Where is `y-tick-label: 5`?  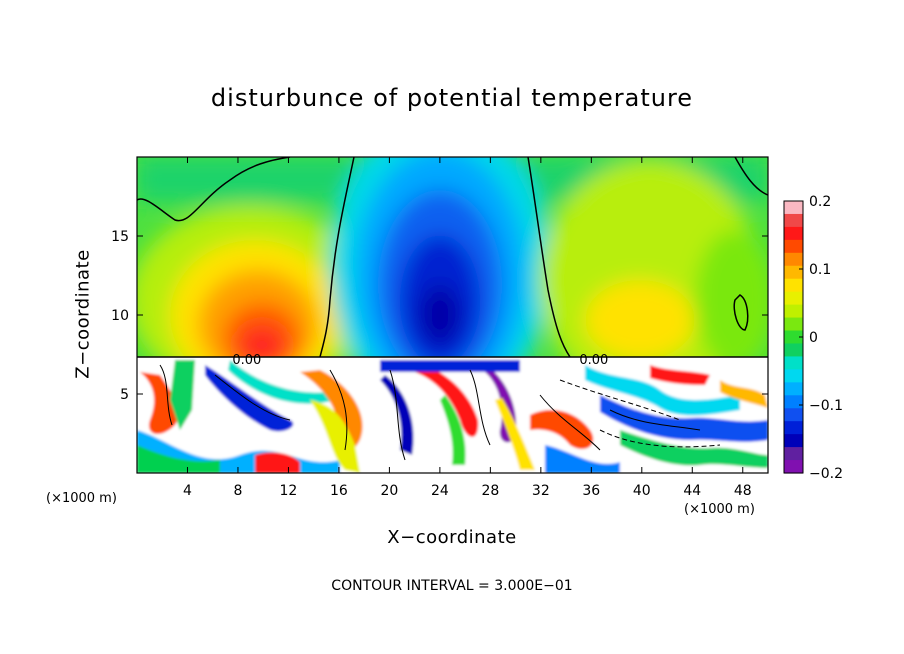 y-tick-label: 5 is located at coordinates (124, 395).